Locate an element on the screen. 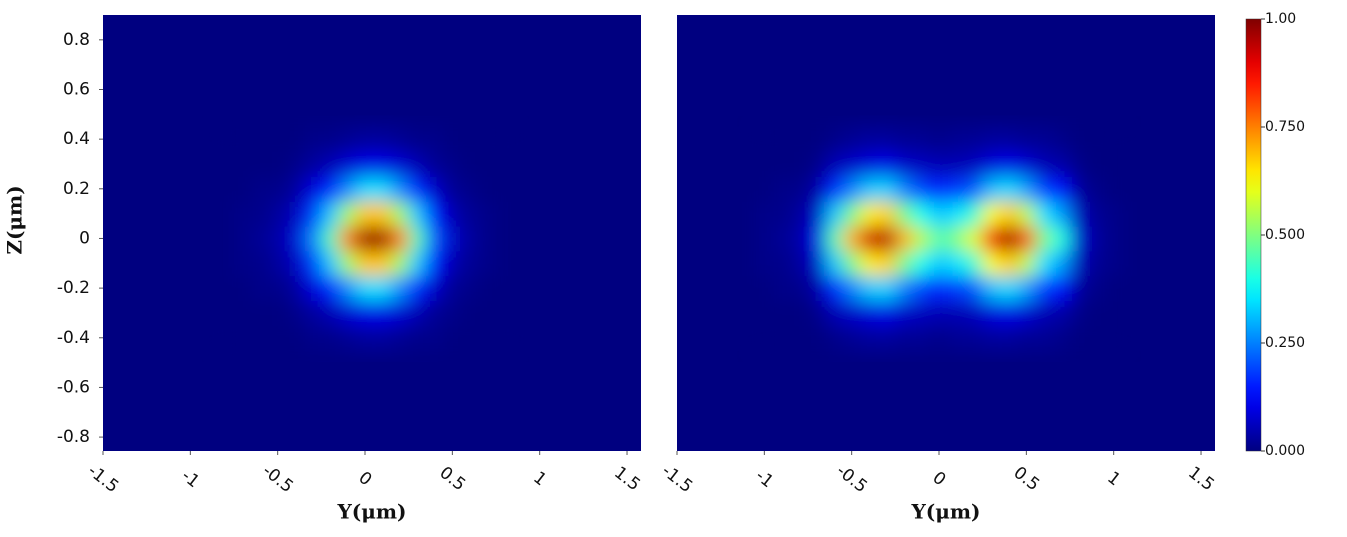 Image resolution: width=1347 pixels, height=537 pixels. x-tick-label: 0 is located at coordinates (365, 479).